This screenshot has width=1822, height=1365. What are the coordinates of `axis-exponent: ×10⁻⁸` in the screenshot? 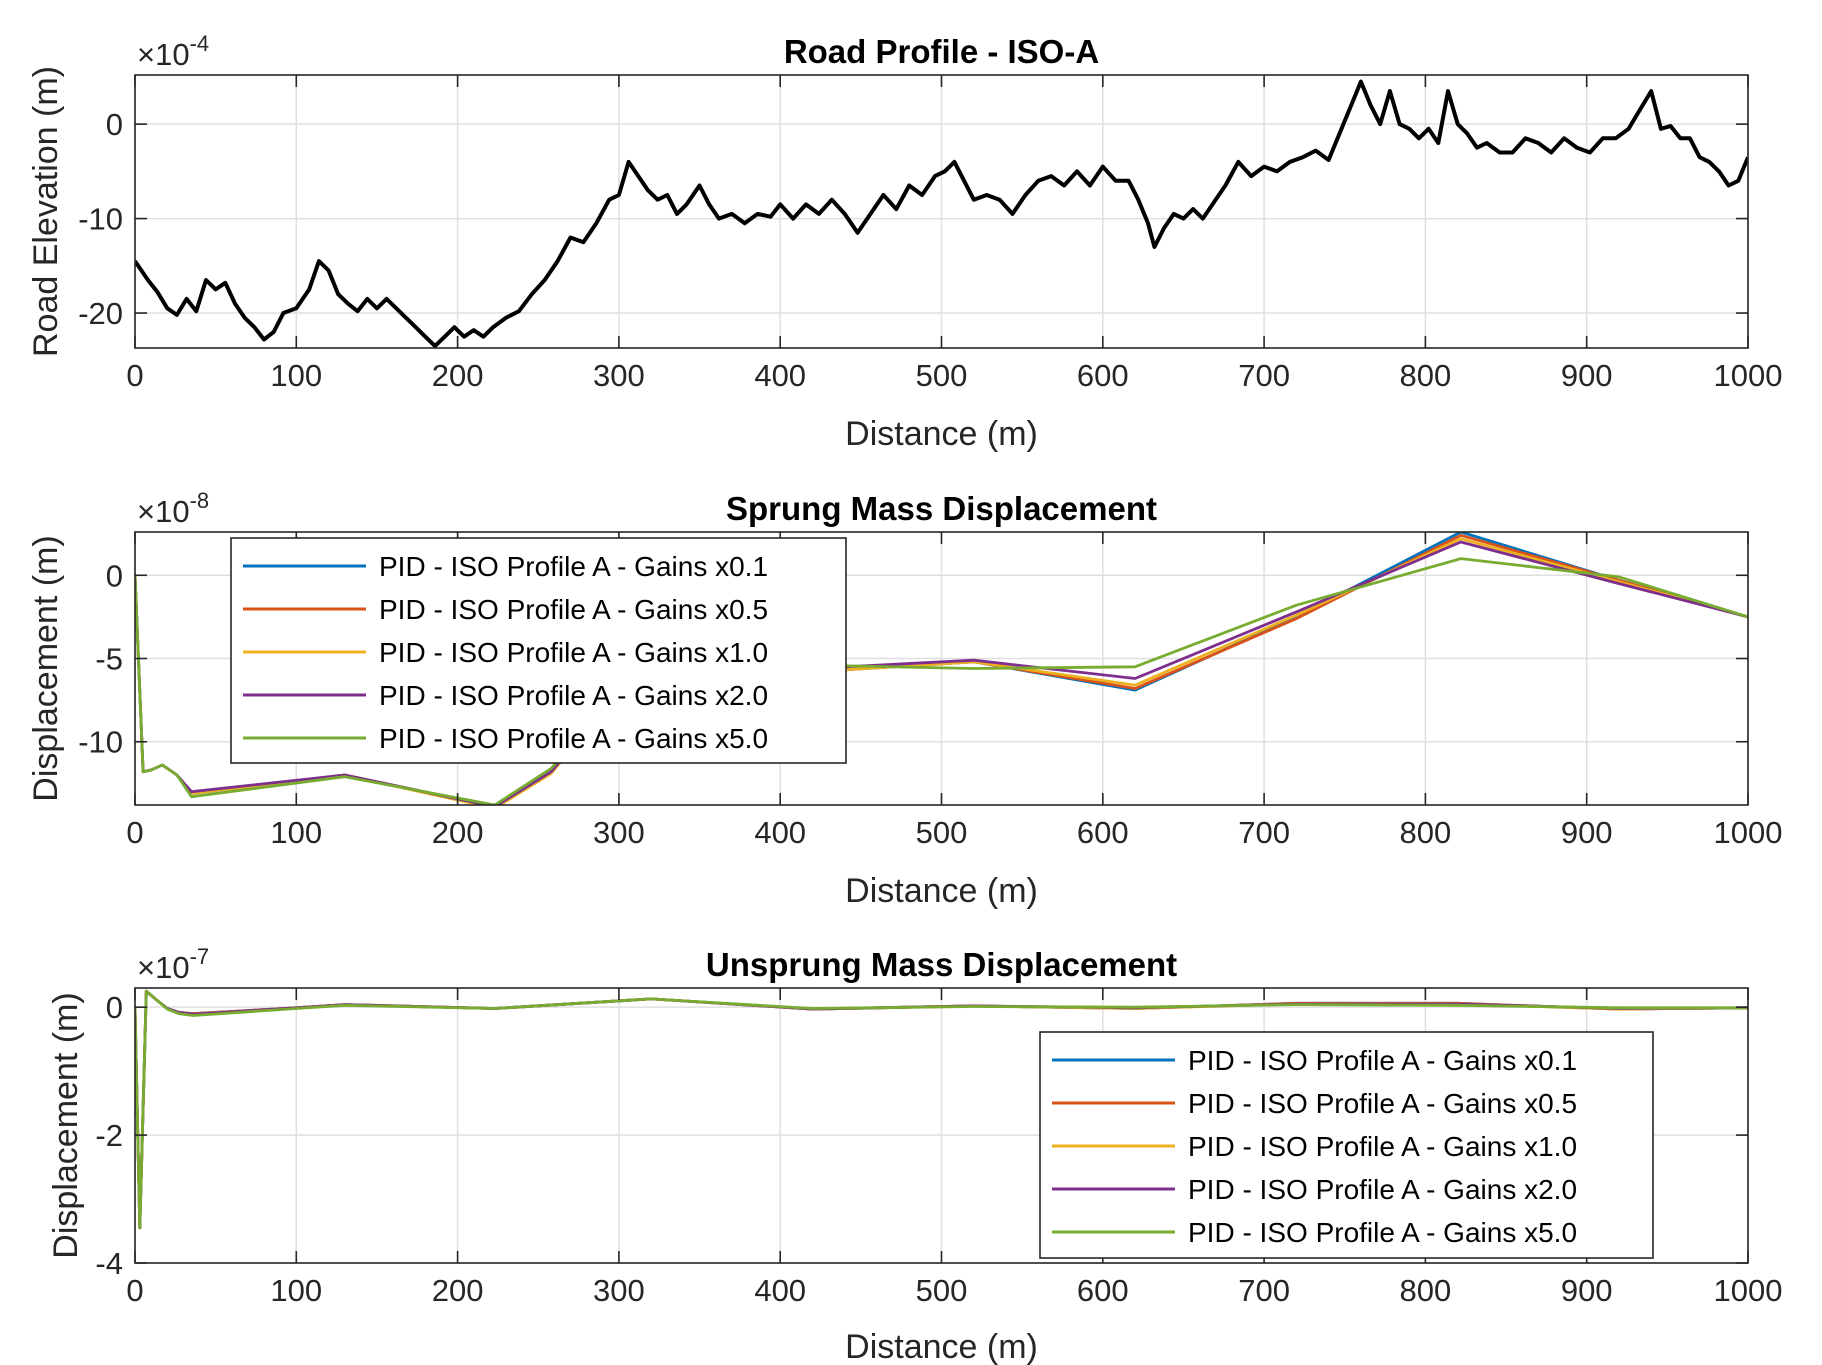 It's located at (173, 508).